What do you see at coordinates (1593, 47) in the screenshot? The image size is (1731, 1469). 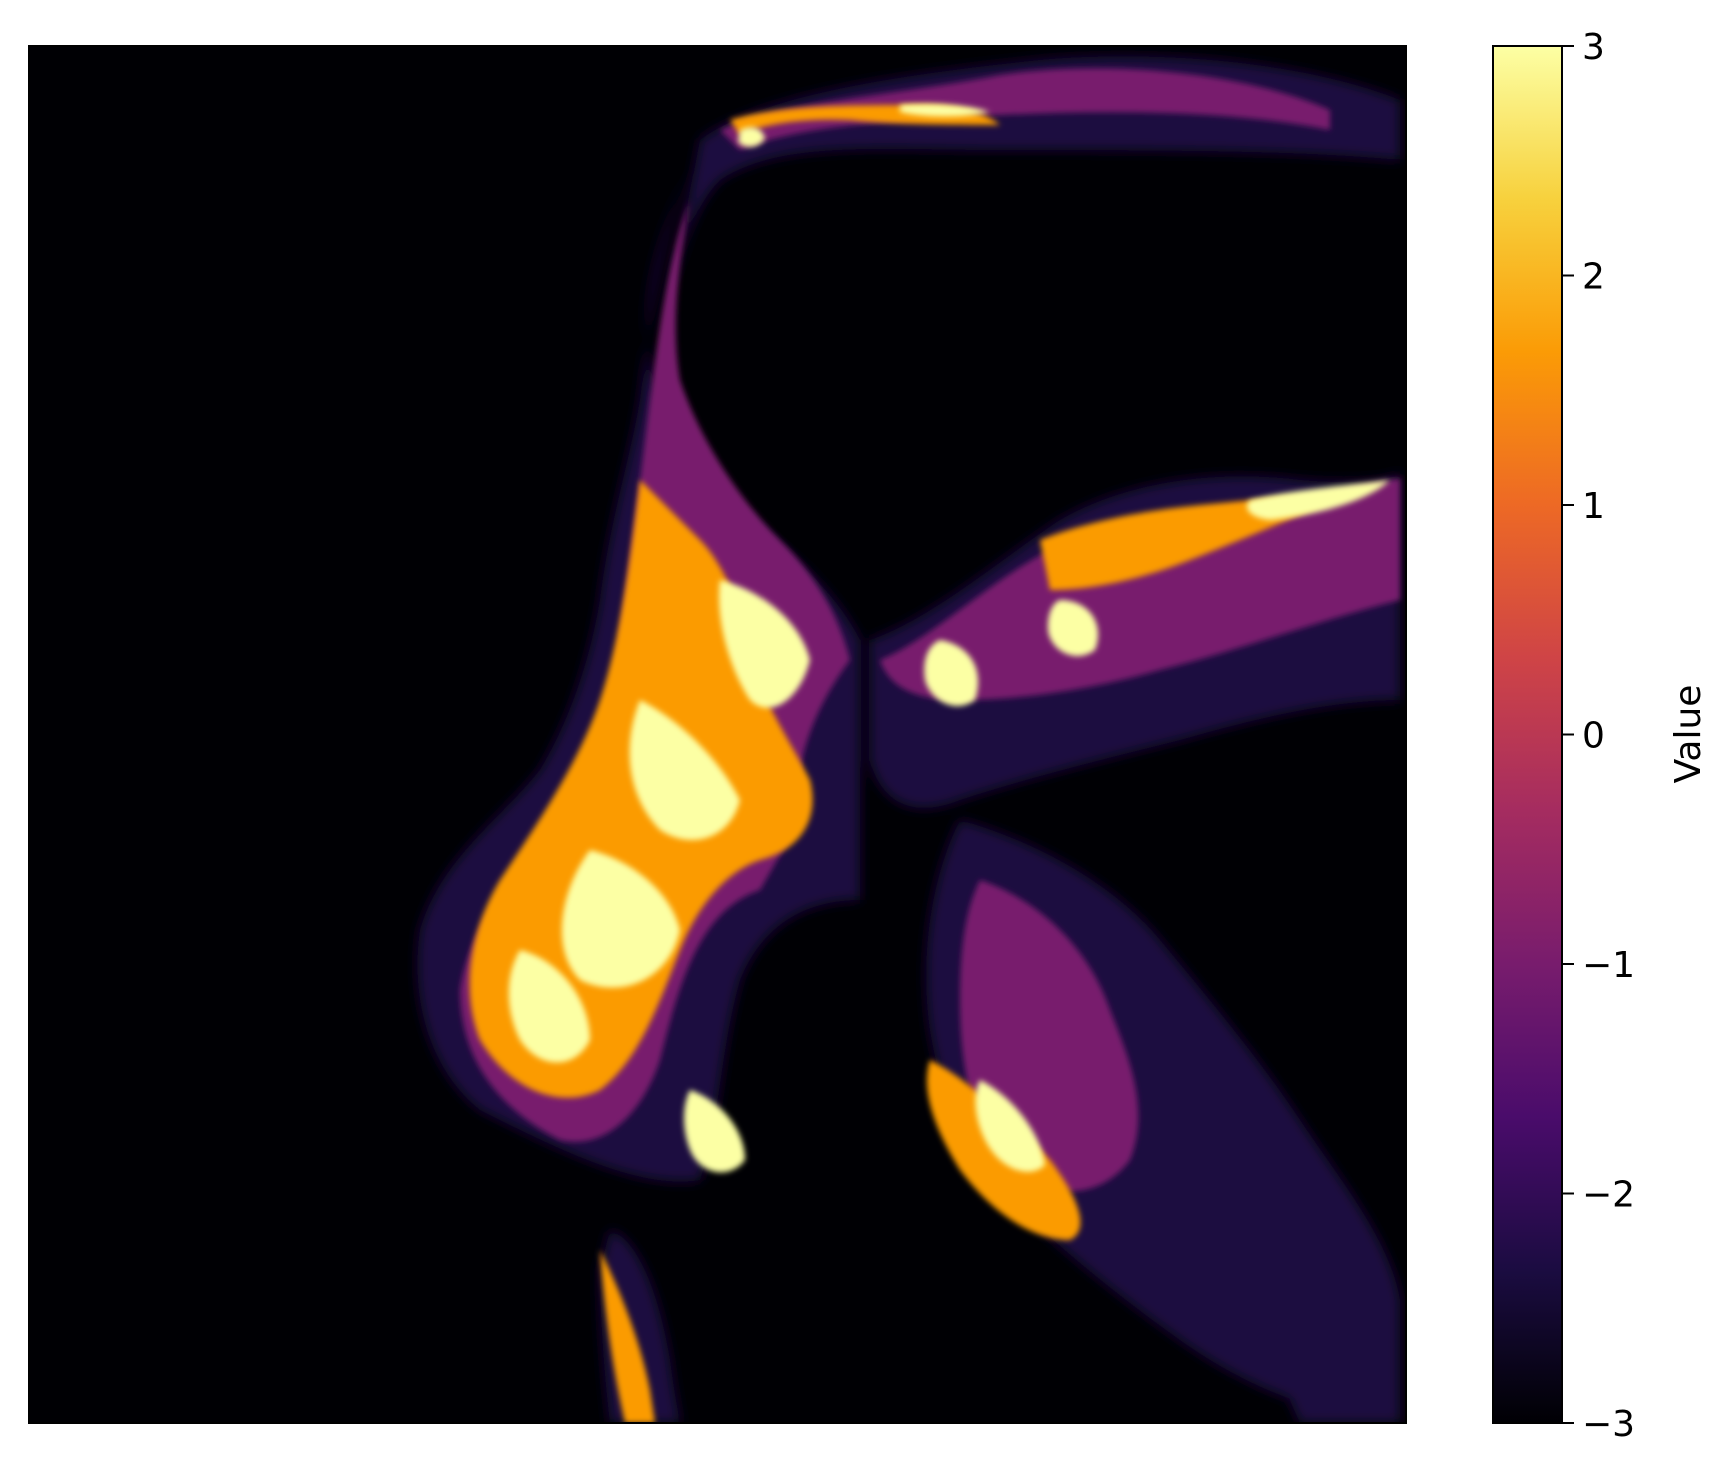 I see `colorbar-tick-label: 3` at bounding box center [1593, 47].